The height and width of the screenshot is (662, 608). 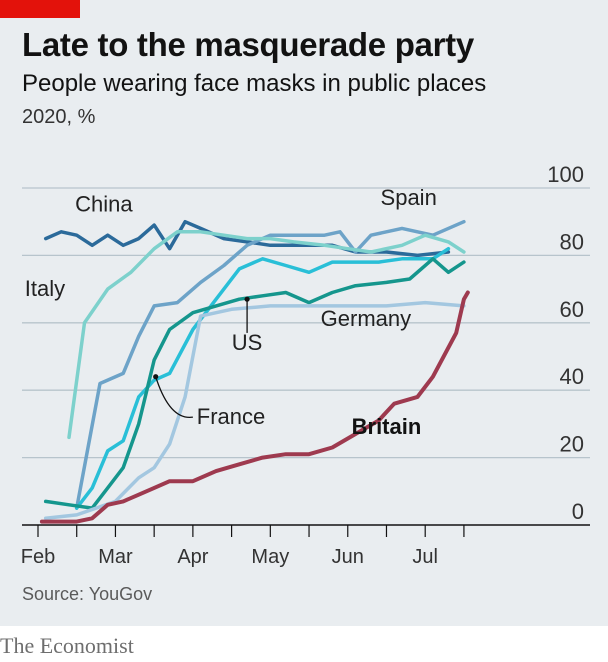 I want to click on y-tick-label-100: 100, so click(x=565, y=174).